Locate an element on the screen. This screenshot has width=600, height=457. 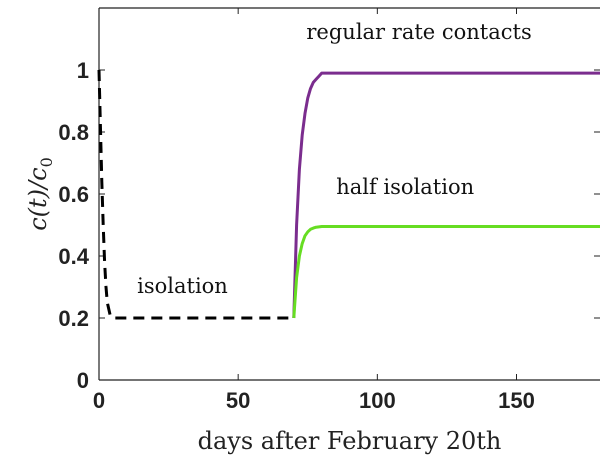
y-tick-label: 0.6 is located at coordinates (73, 194).